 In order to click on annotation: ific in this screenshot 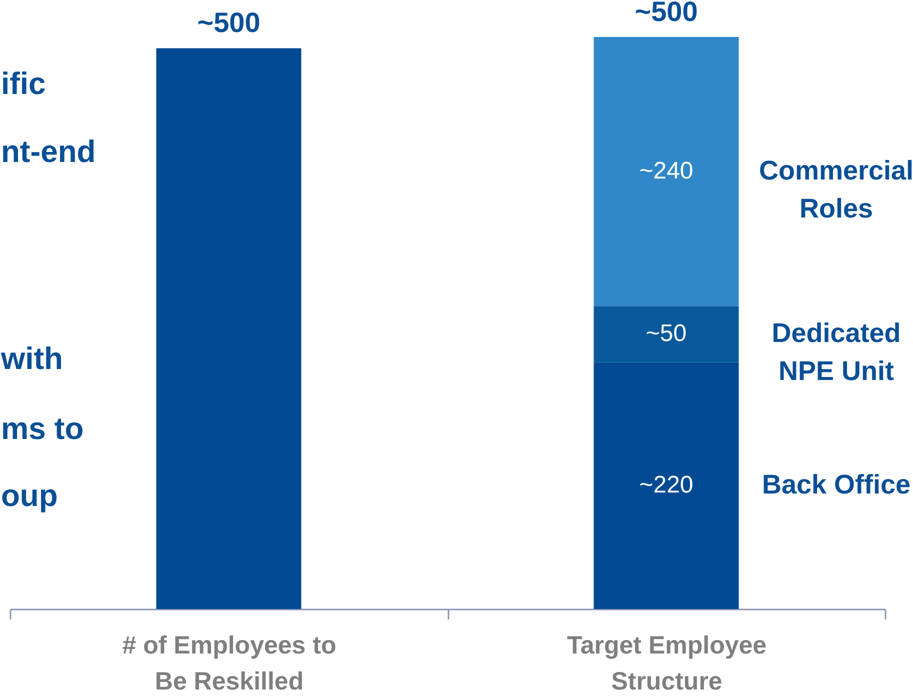, I will do `click(23, 83)`.